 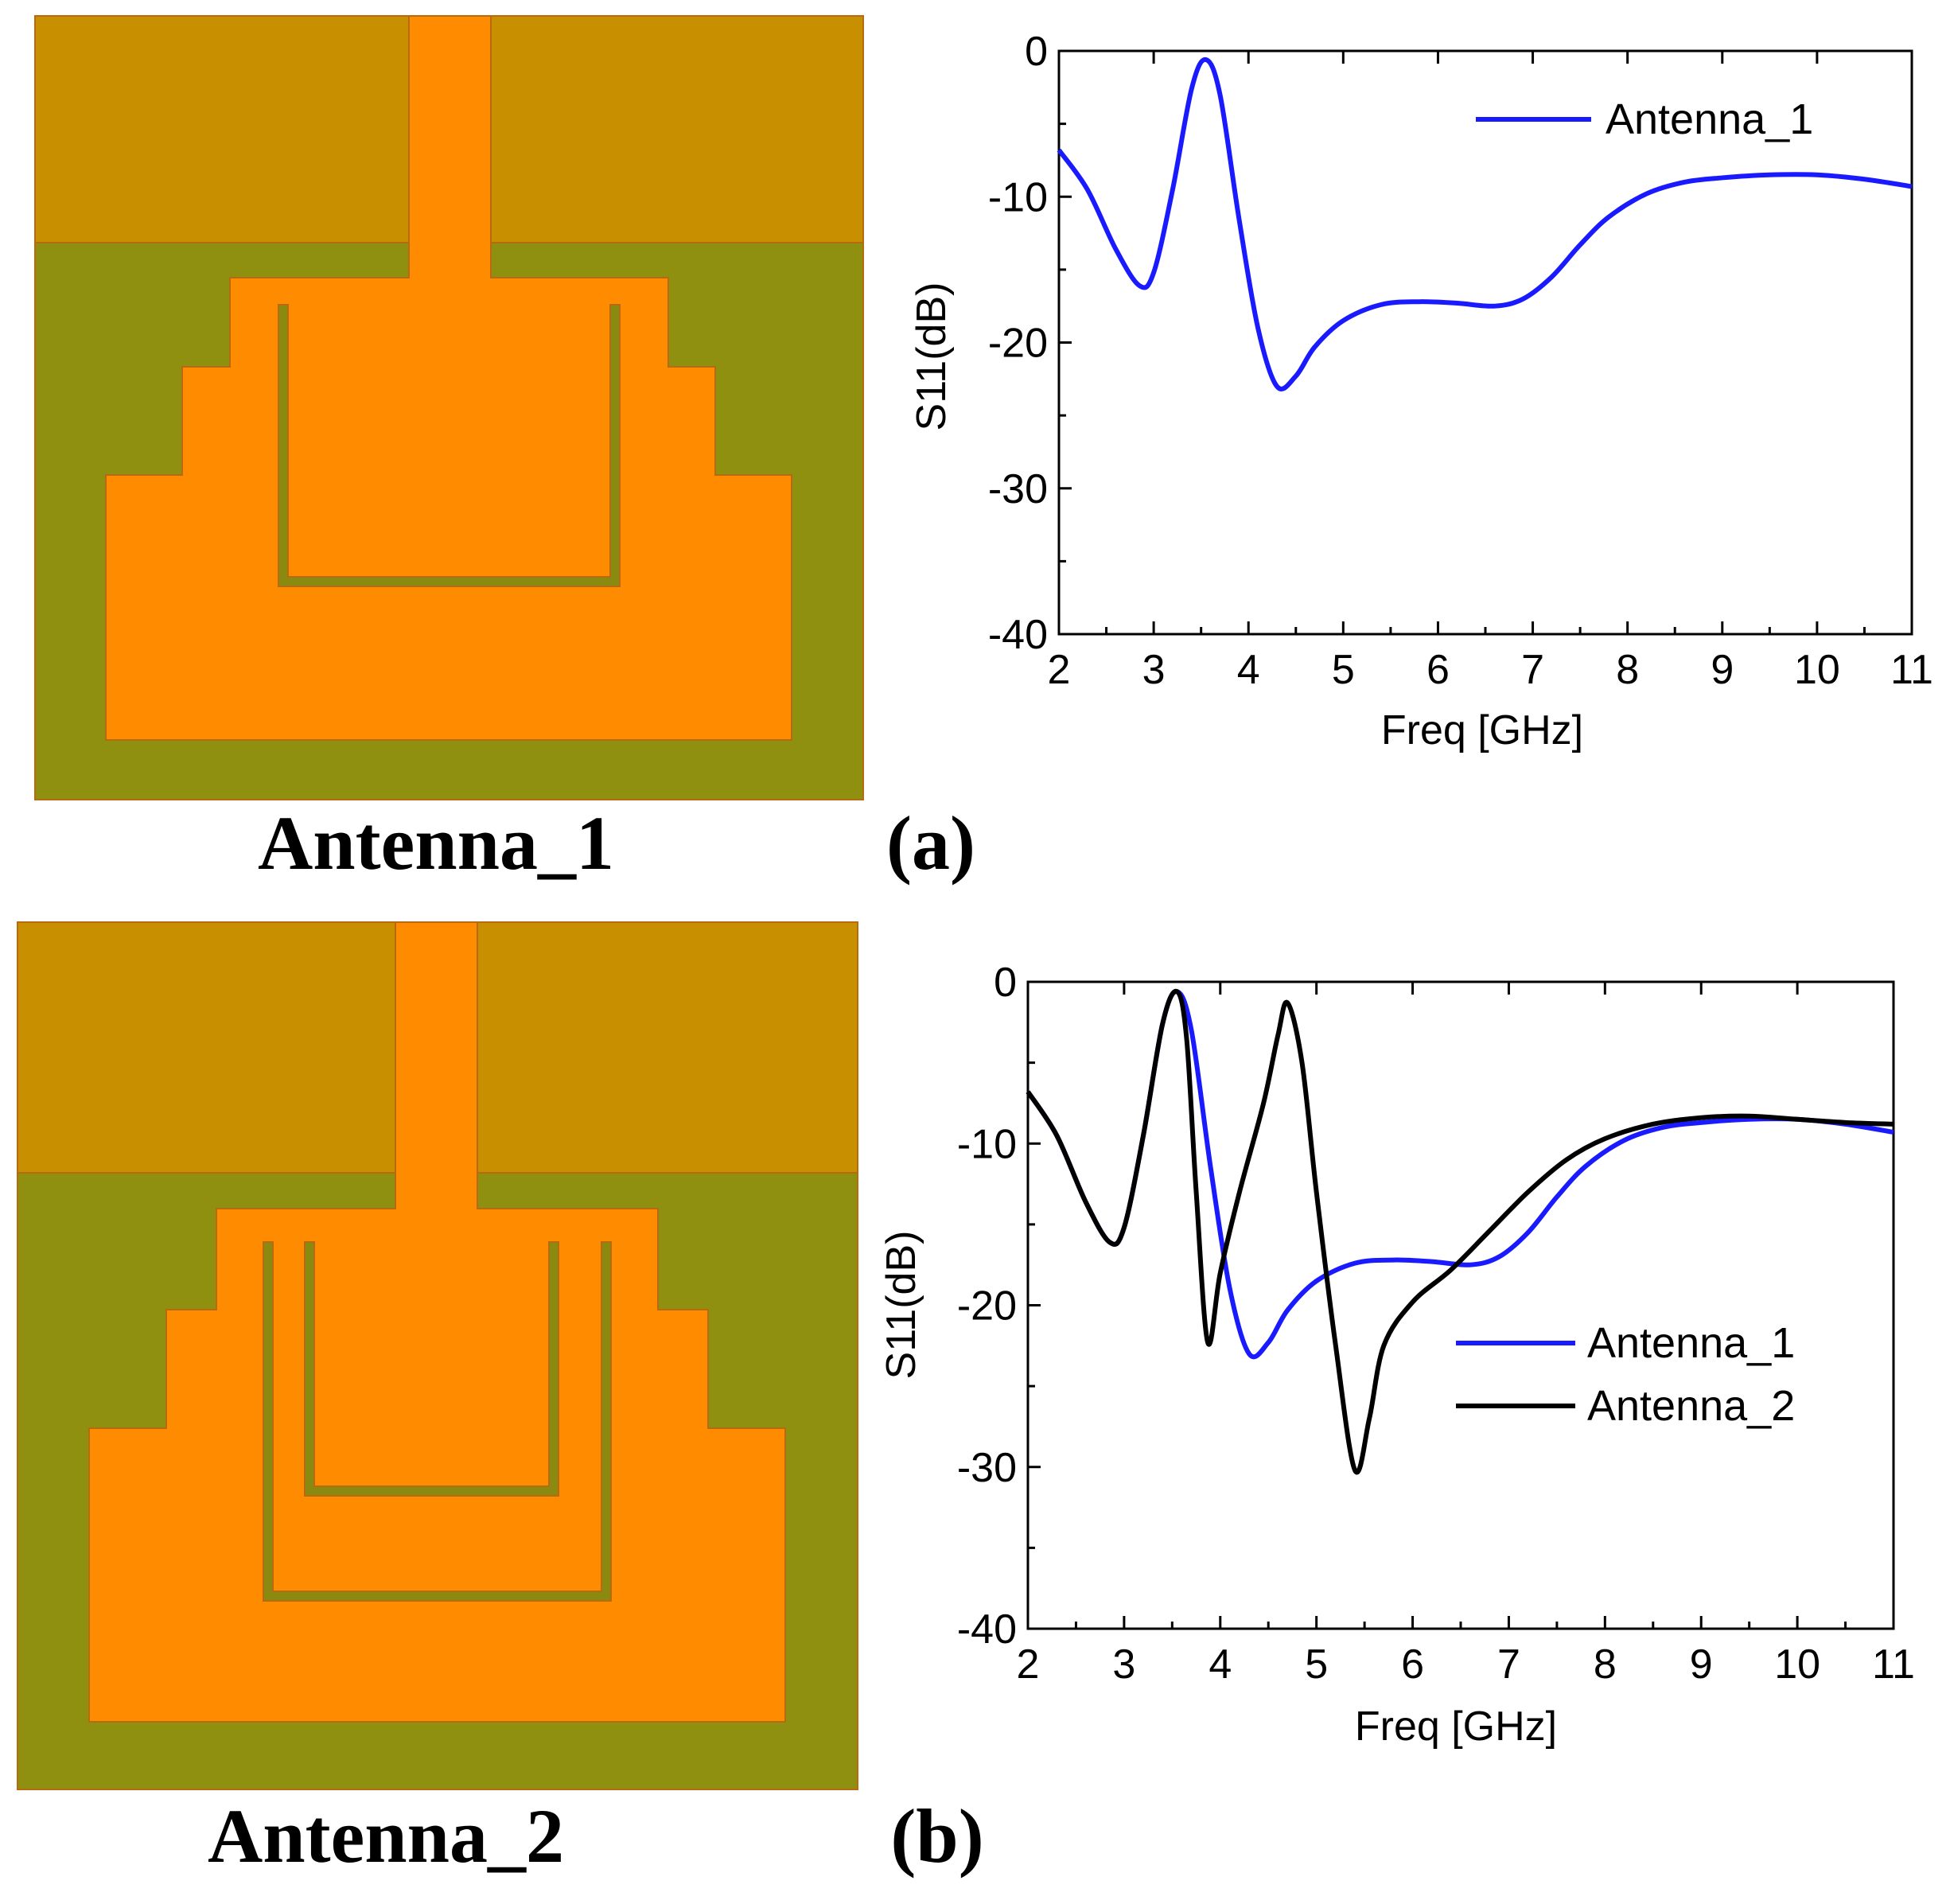 I want to click on chart-b-ylabel: S11(dB), so click(x=901, y=1305).